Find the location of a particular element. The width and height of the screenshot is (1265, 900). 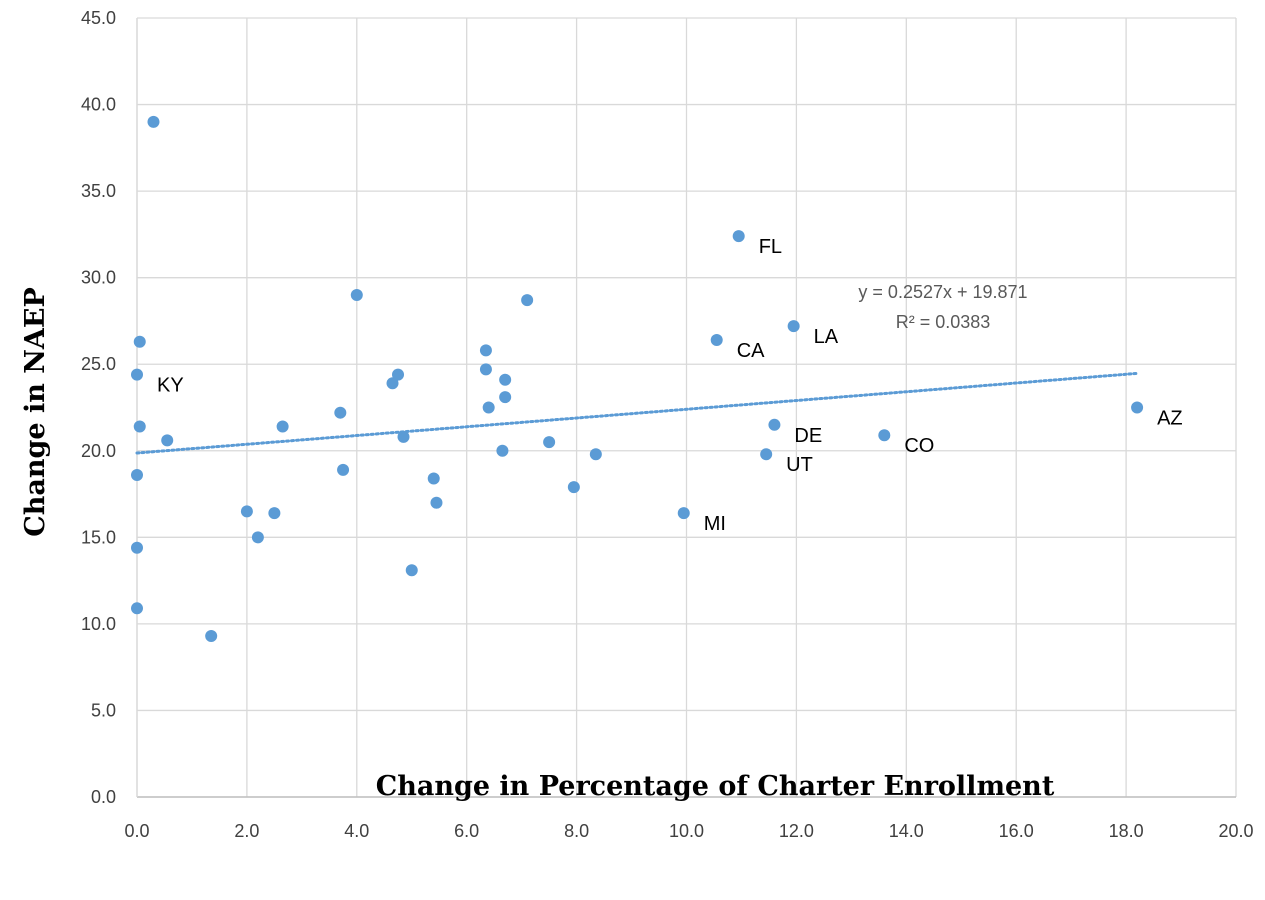

x-tick-label: 16.0 is located at coordinates (1016, 831).